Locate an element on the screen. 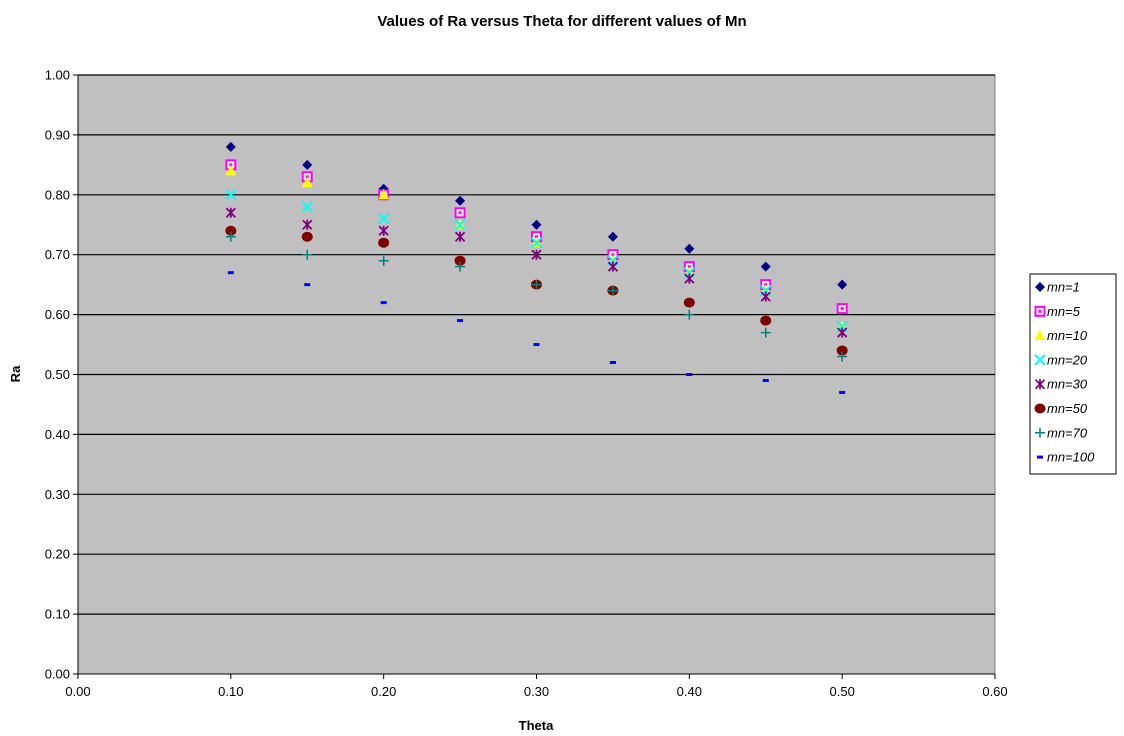 This screenshot has height=736, width=1124. point-mn=10-0 is located at coordinates (231, 170).